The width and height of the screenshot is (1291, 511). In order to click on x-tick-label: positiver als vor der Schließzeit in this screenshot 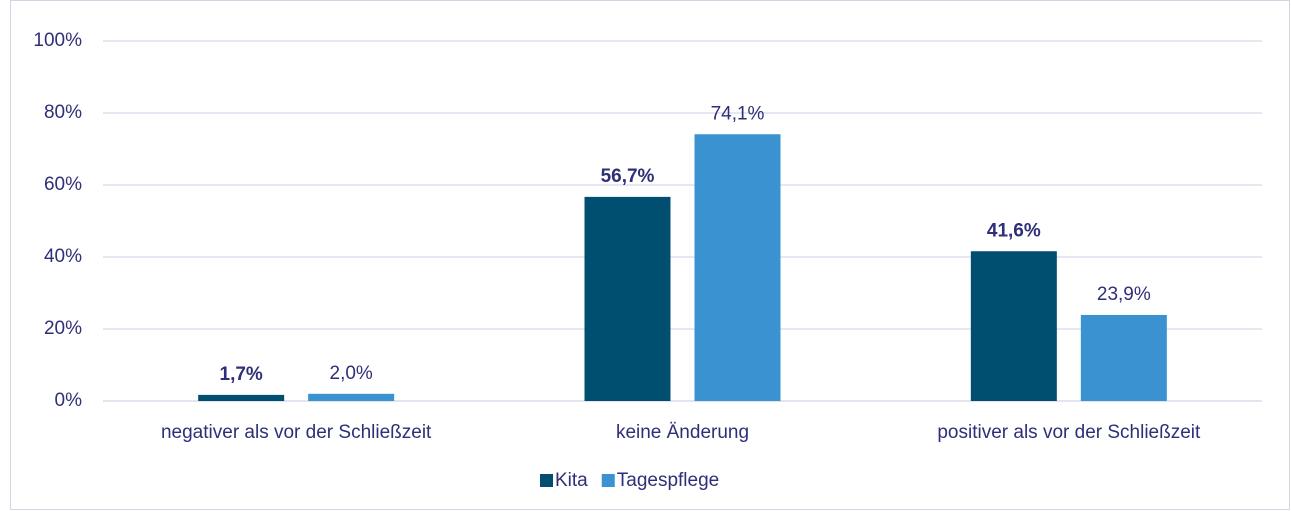, I will do `click(1069, 432)`.